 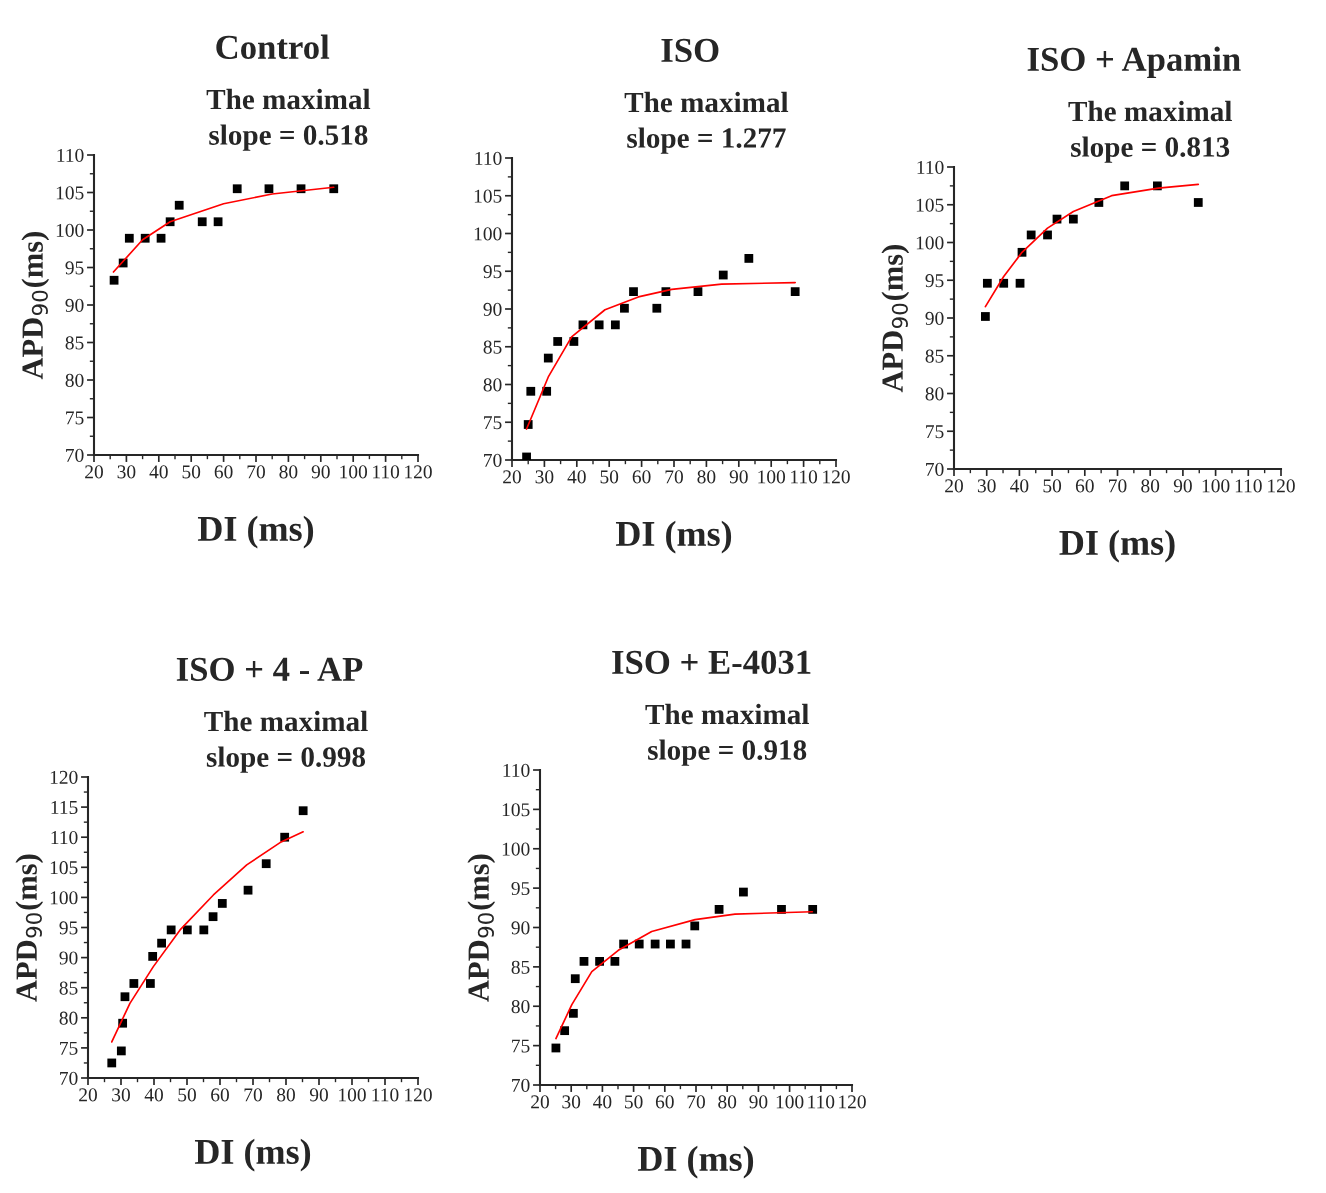 What do you see at coordinates (1134, 62) in the screenshot?
I see `chart-title: ISO + Apamin` at bounding box center [1134, 62].